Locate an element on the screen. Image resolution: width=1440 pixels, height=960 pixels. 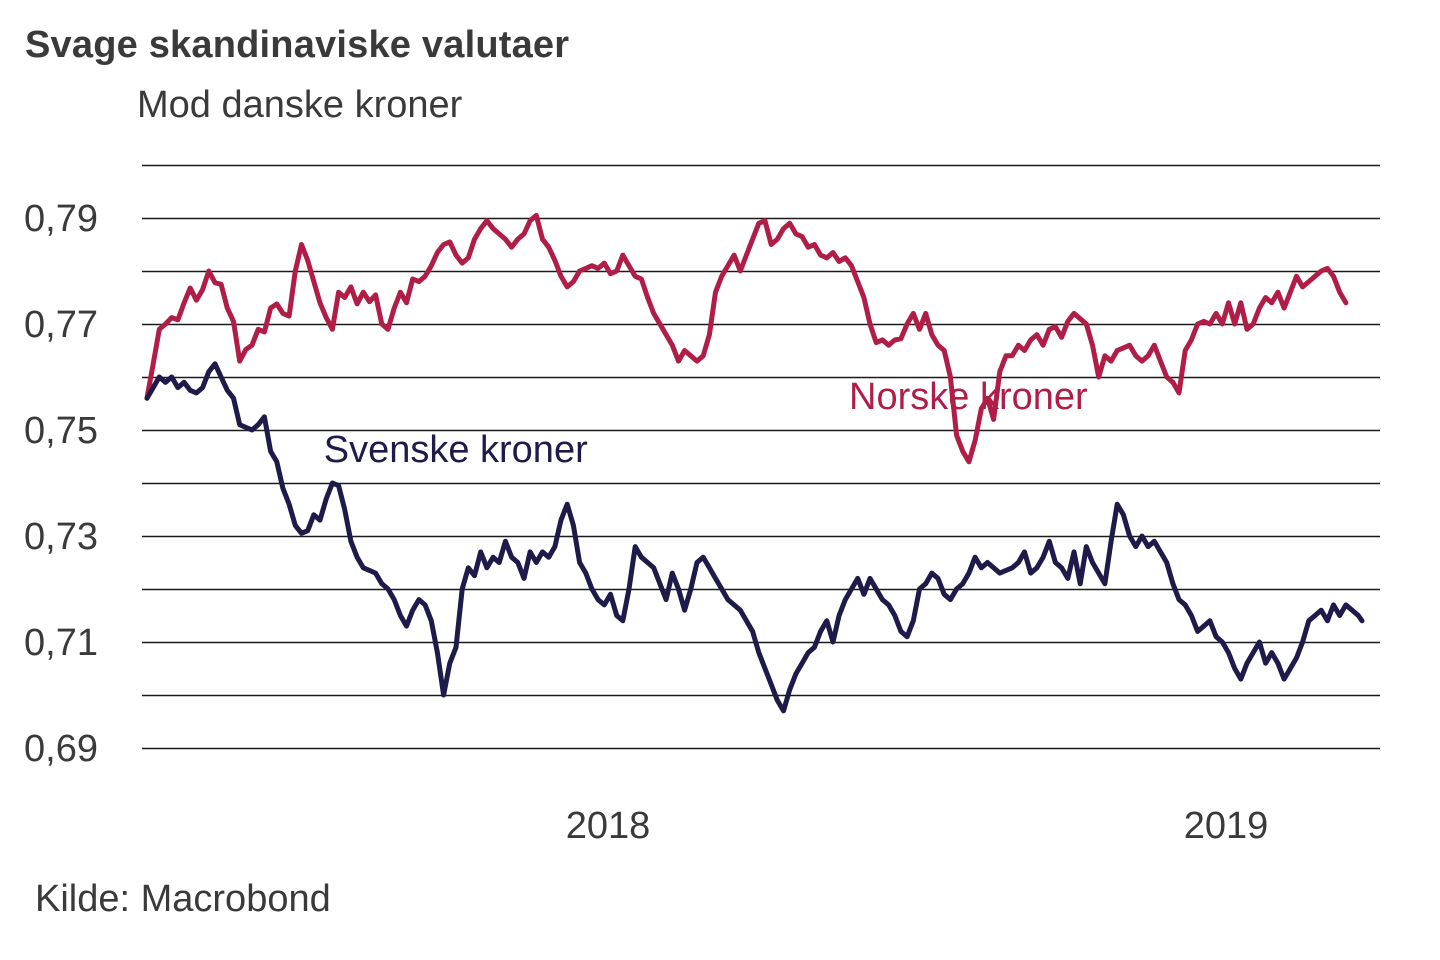
x-tick-label: 2019 is located at coordinates (1226, 826).